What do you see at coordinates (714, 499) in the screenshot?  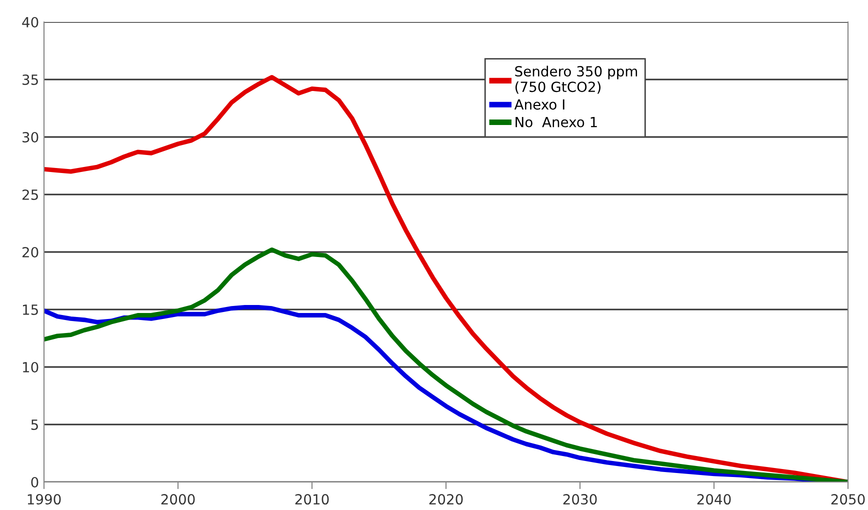 I see `x-tick-label: 2040` at bounding box center [714, 499].